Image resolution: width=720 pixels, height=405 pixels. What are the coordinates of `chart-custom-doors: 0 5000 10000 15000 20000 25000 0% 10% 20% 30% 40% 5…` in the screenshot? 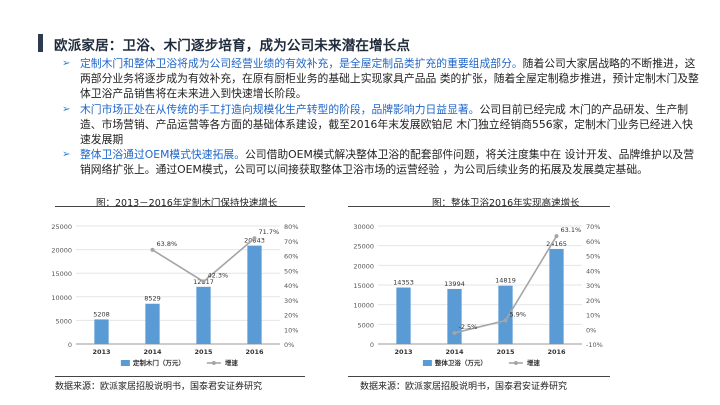 It's located at (174, 295).